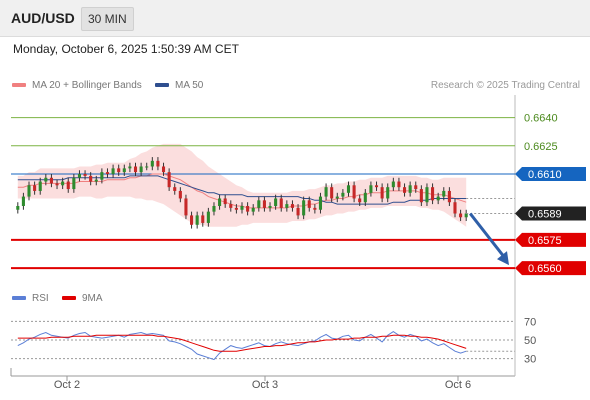 This screenshot has height=400, width=590. I want to click on last-price-label: 0.6589, so click(545, 215).